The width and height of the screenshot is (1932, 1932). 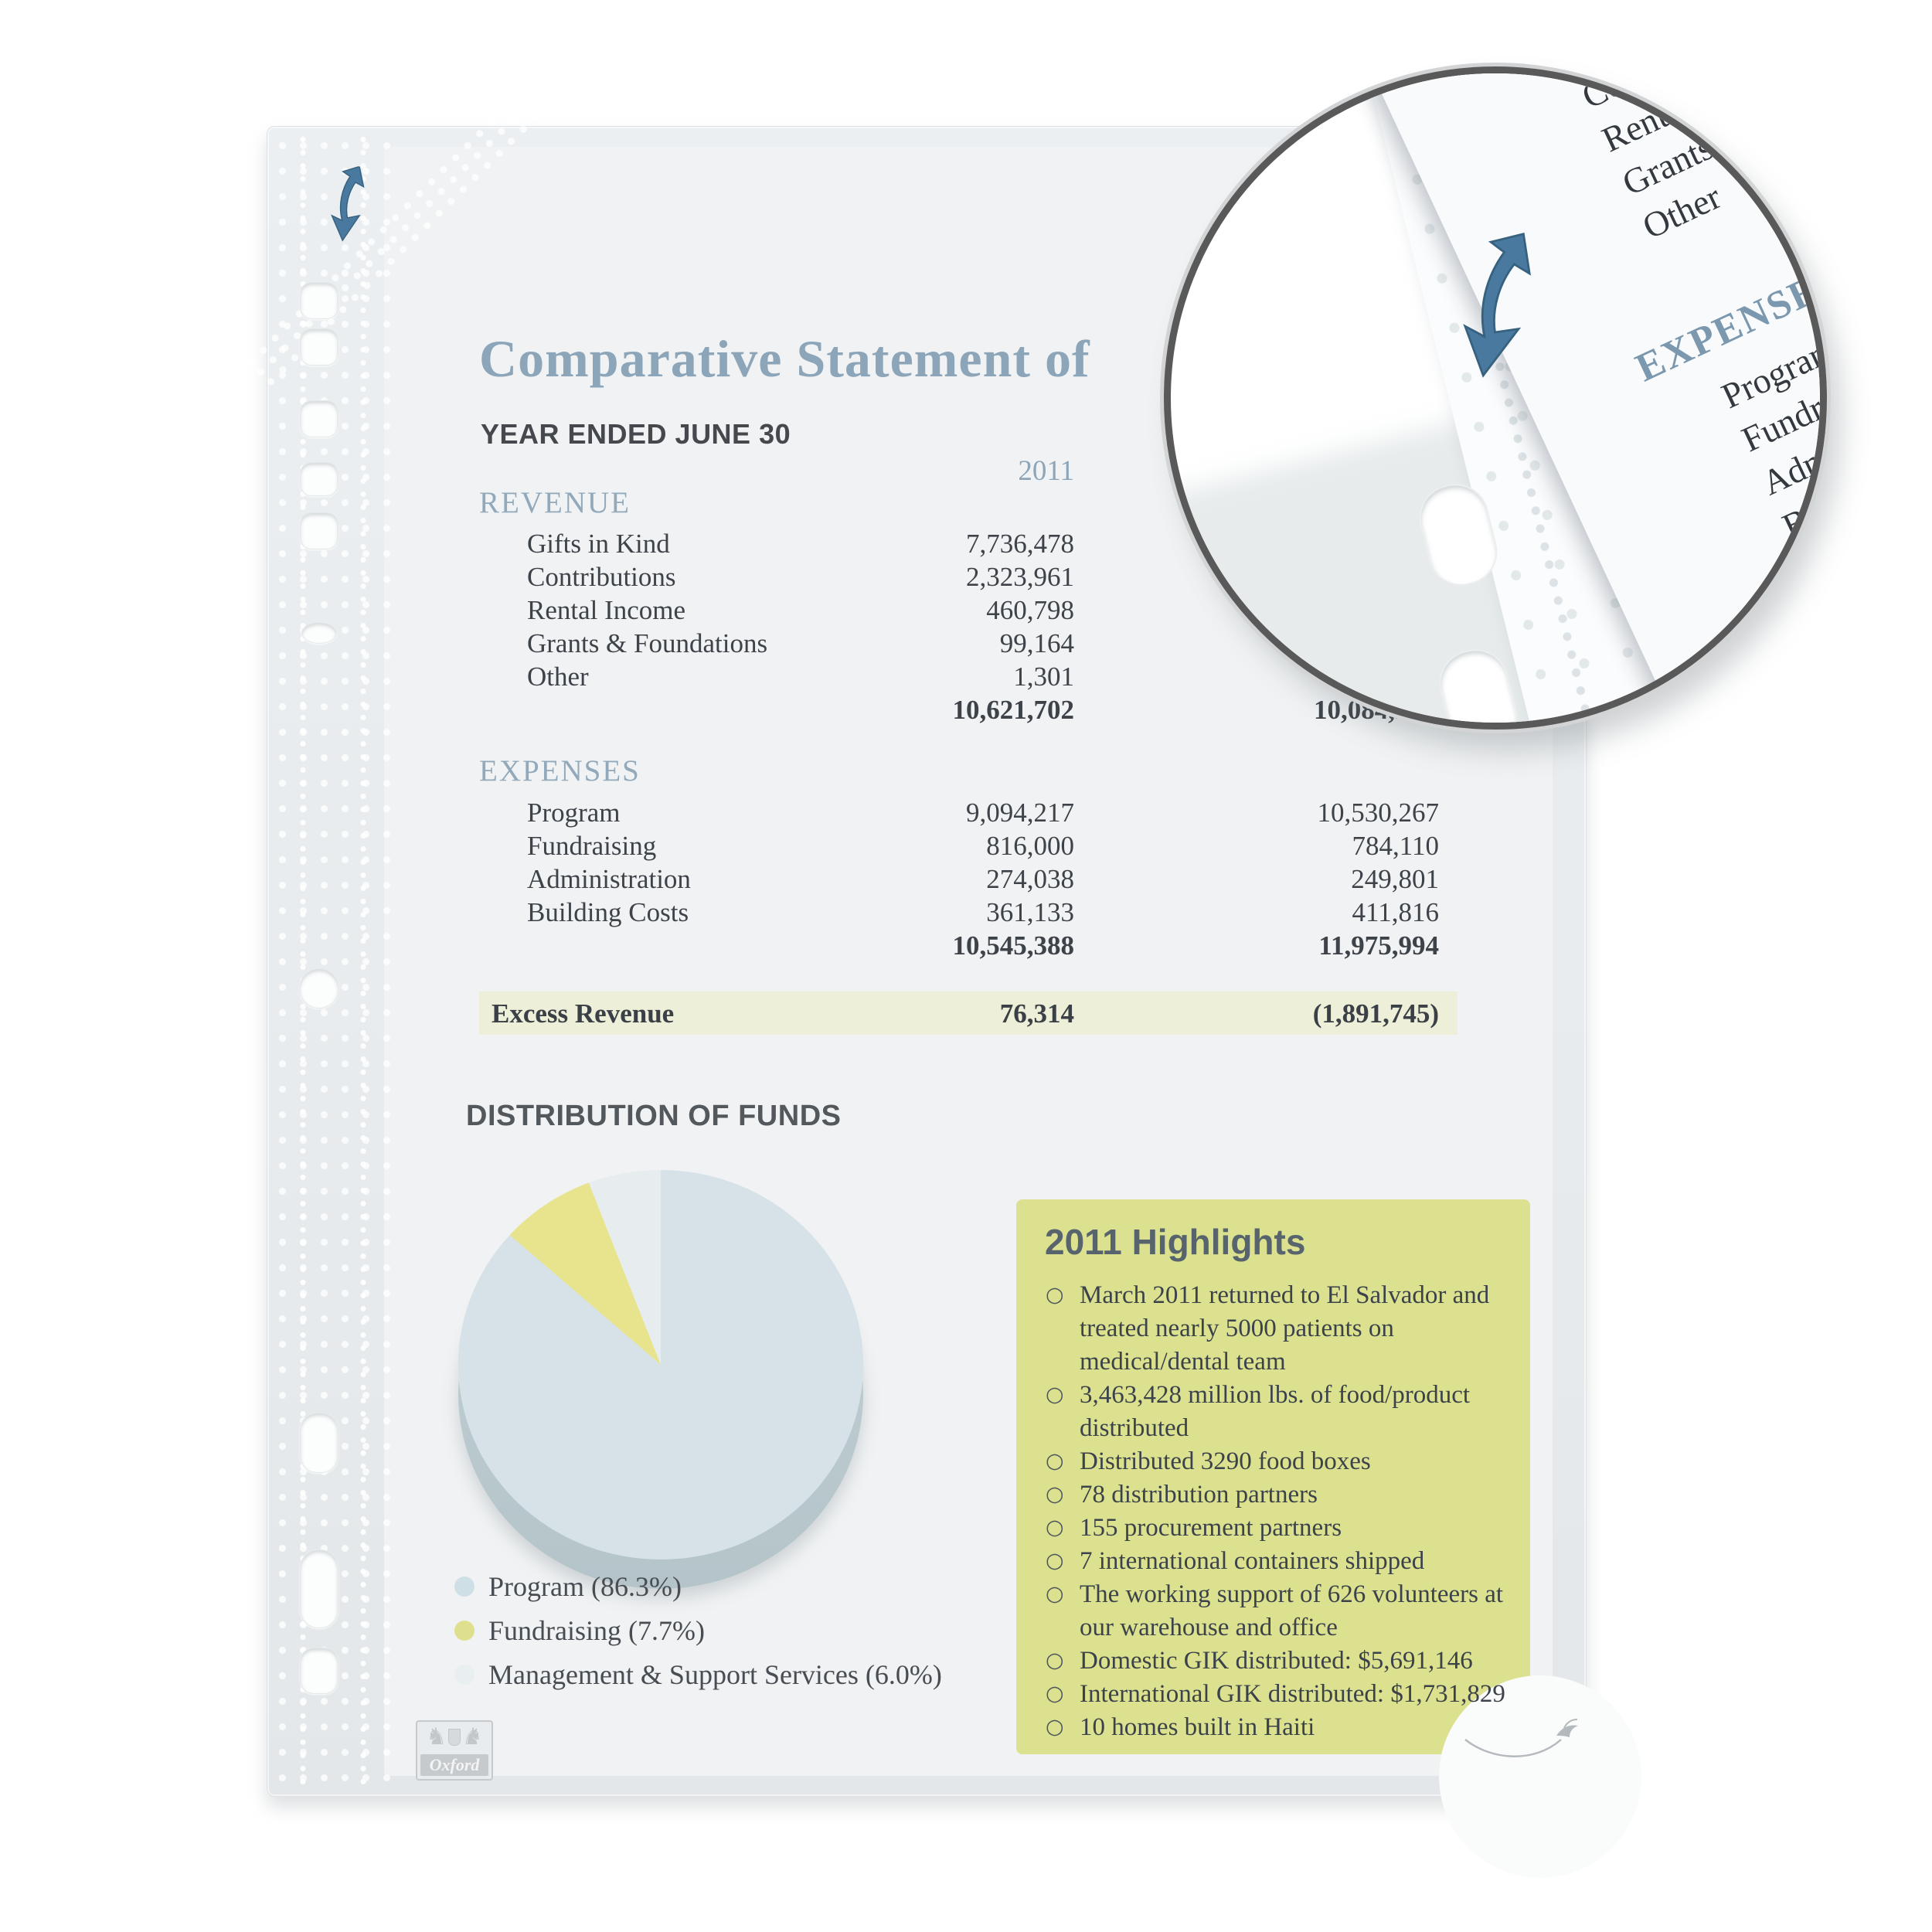 I want to click on row-label: Program, so click(x=574, y=813).